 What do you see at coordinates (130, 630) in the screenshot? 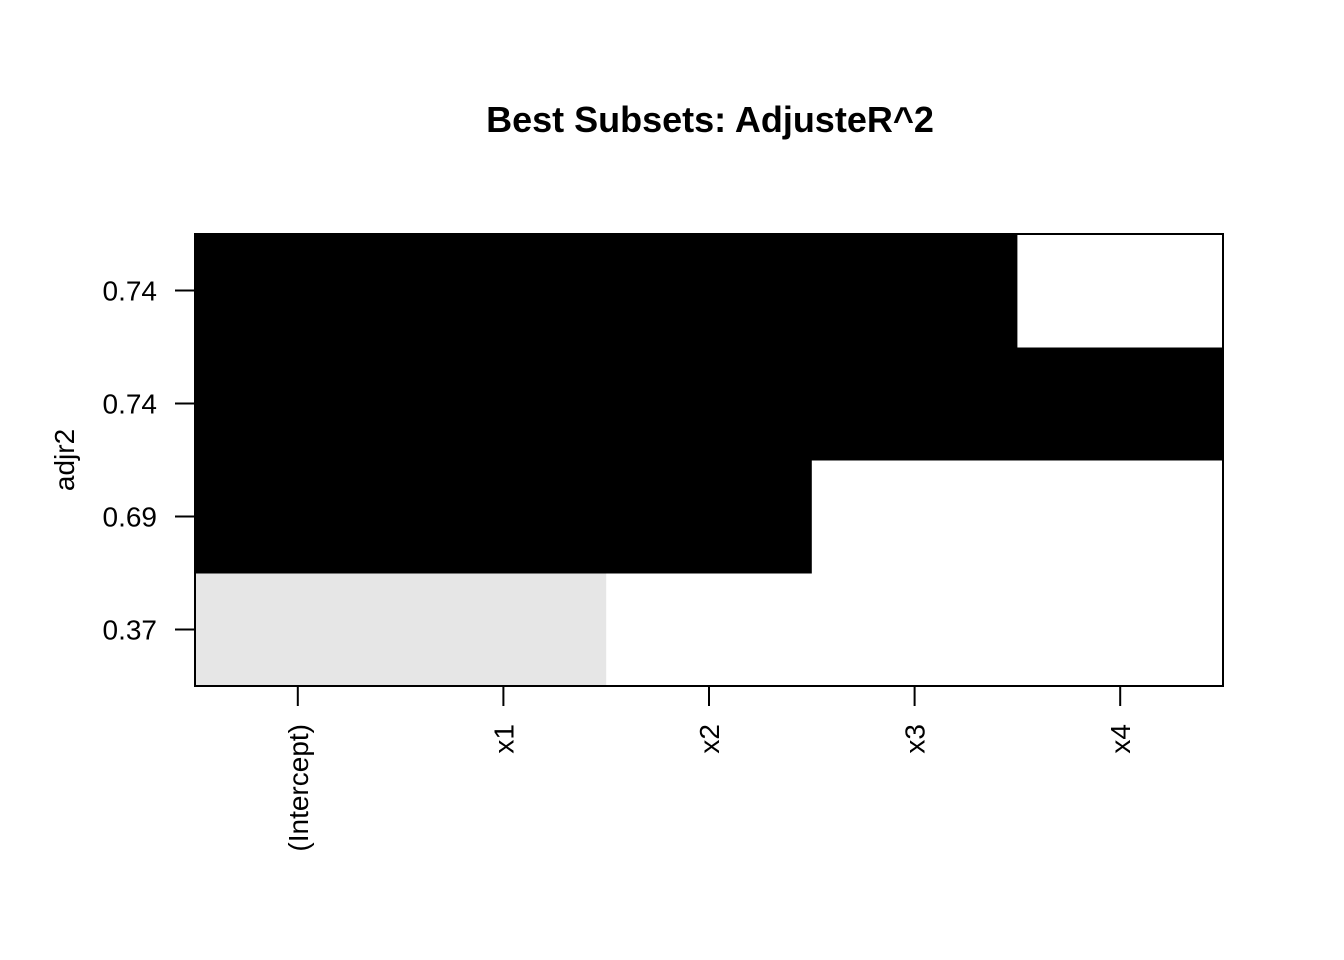
I see `y-tick-label: 0.37` at bounding box center [130, 630].